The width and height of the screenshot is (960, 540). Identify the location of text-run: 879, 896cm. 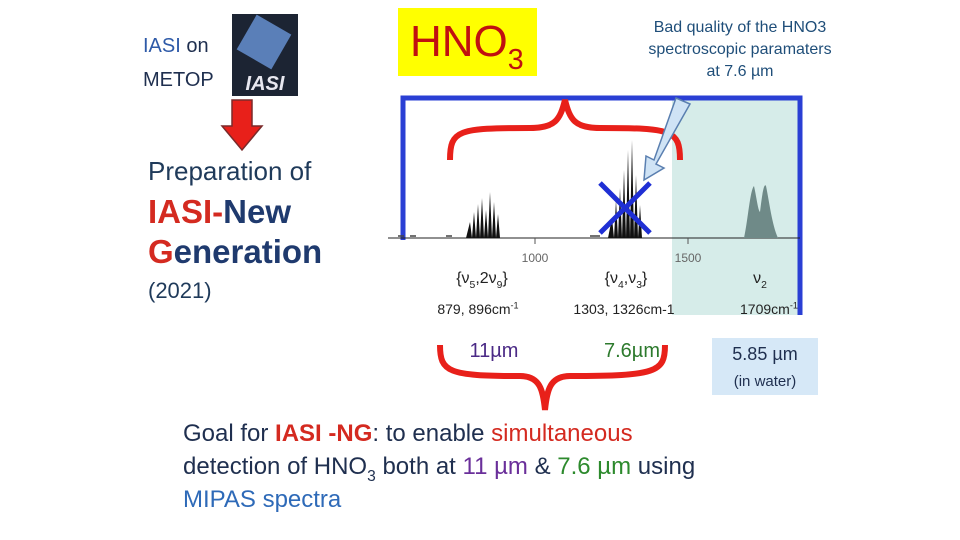
(473, 309).